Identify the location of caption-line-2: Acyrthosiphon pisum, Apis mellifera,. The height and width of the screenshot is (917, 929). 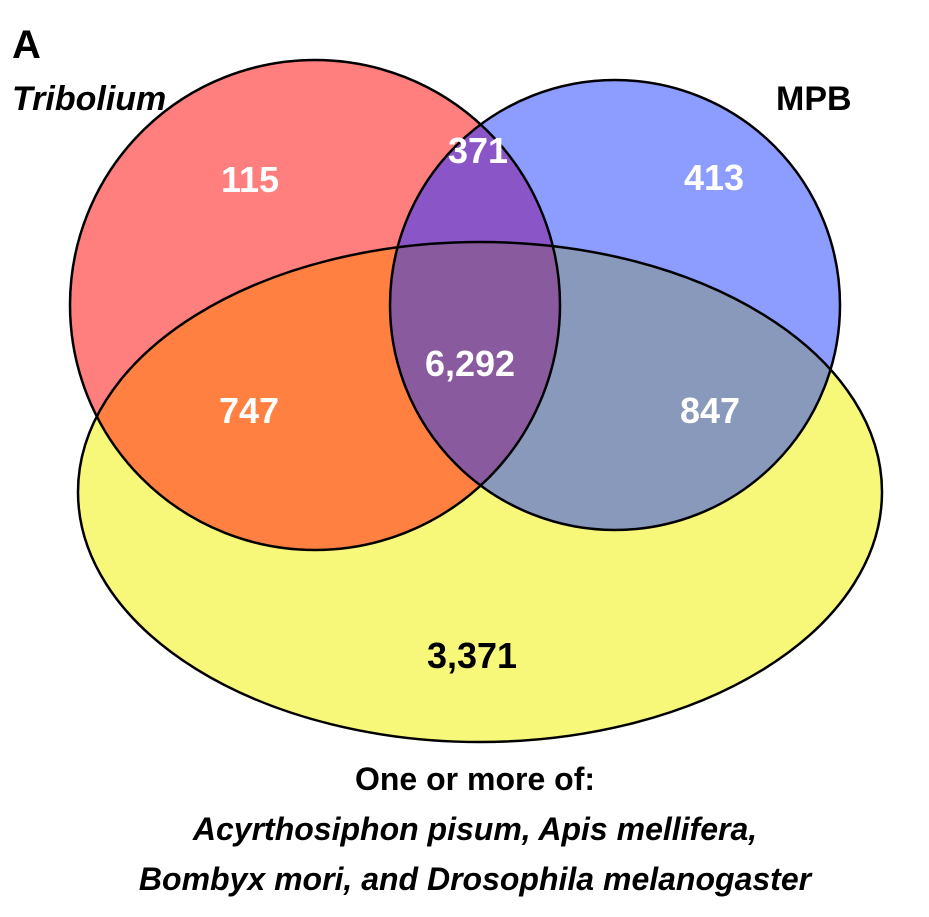
(474, 829).